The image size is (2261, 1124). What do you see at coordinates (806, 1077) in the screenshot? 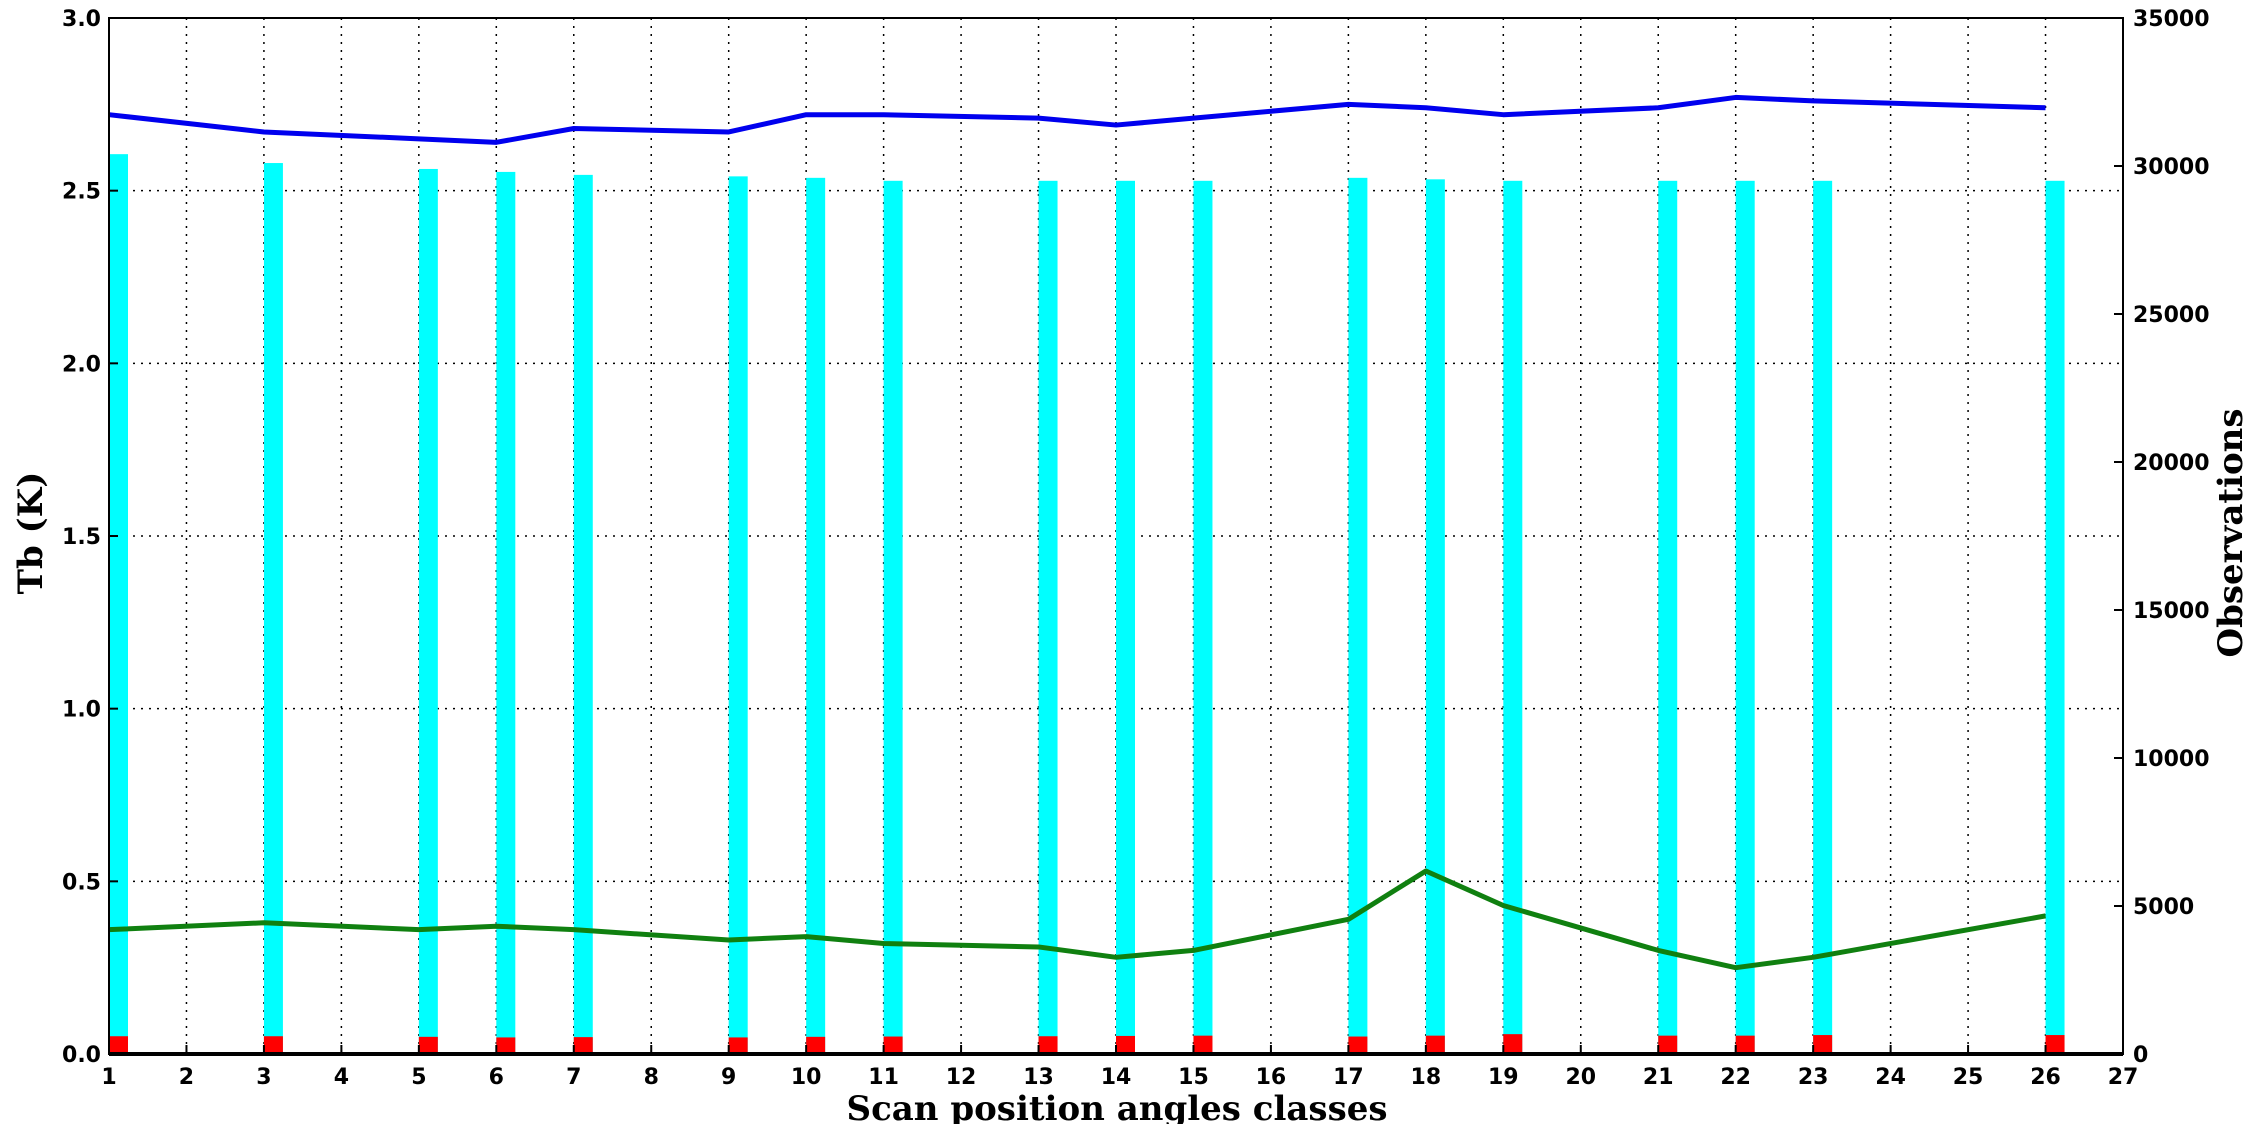
I see `x-tick-label: 10` at bounding box center [806, 1077].